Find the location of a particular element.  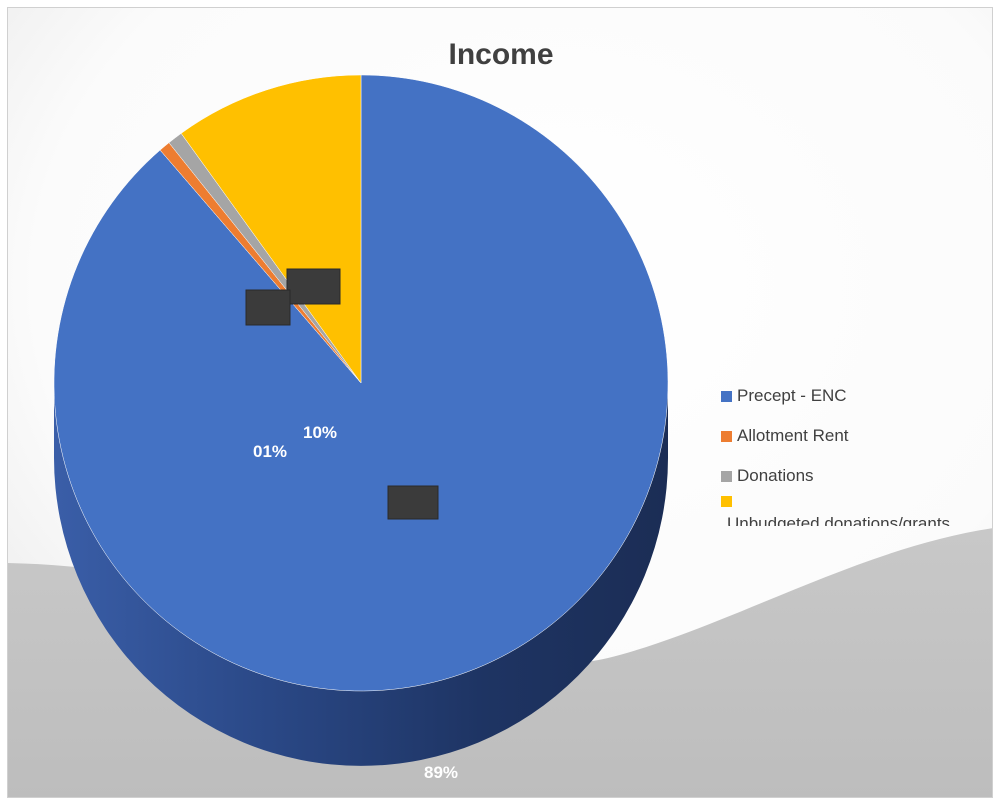

legend-label: Unbudgeted donations/grants is located at coordinates (839, 520).